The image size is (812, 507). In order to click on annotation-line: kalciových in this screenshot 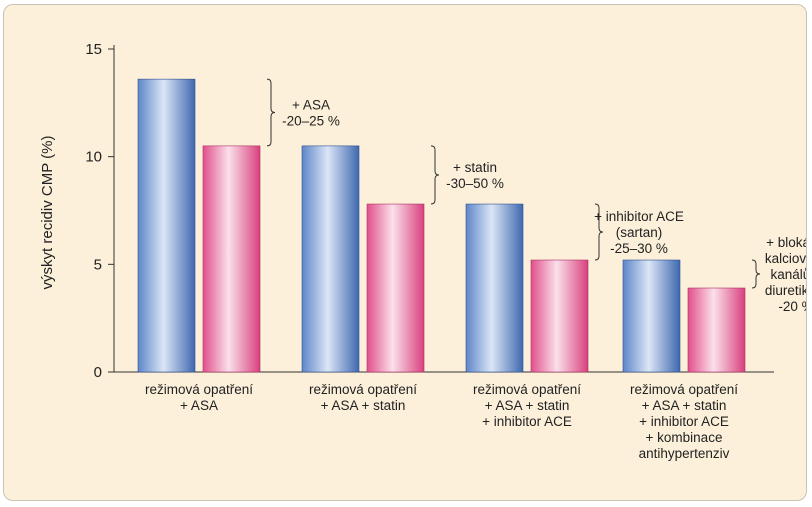, I will do `click(786, 258)`.